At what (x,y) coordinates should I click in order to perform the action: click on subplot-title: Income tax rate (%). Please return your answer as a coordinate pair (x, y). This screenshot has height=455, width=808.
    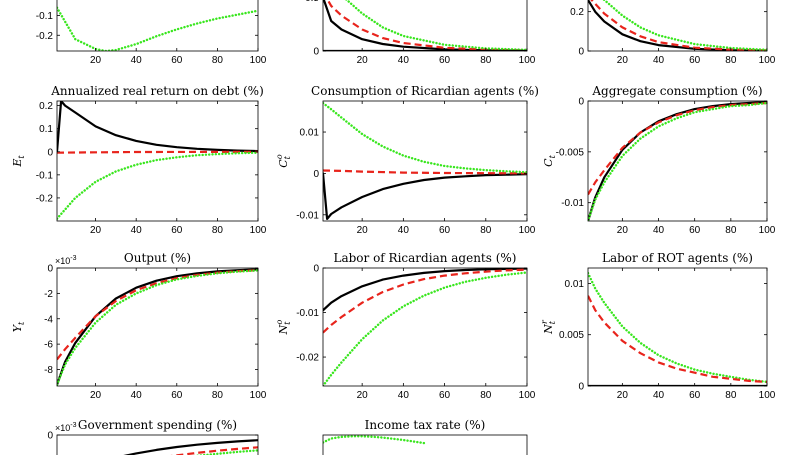
    Looking at the image, I should click on (425, 425).